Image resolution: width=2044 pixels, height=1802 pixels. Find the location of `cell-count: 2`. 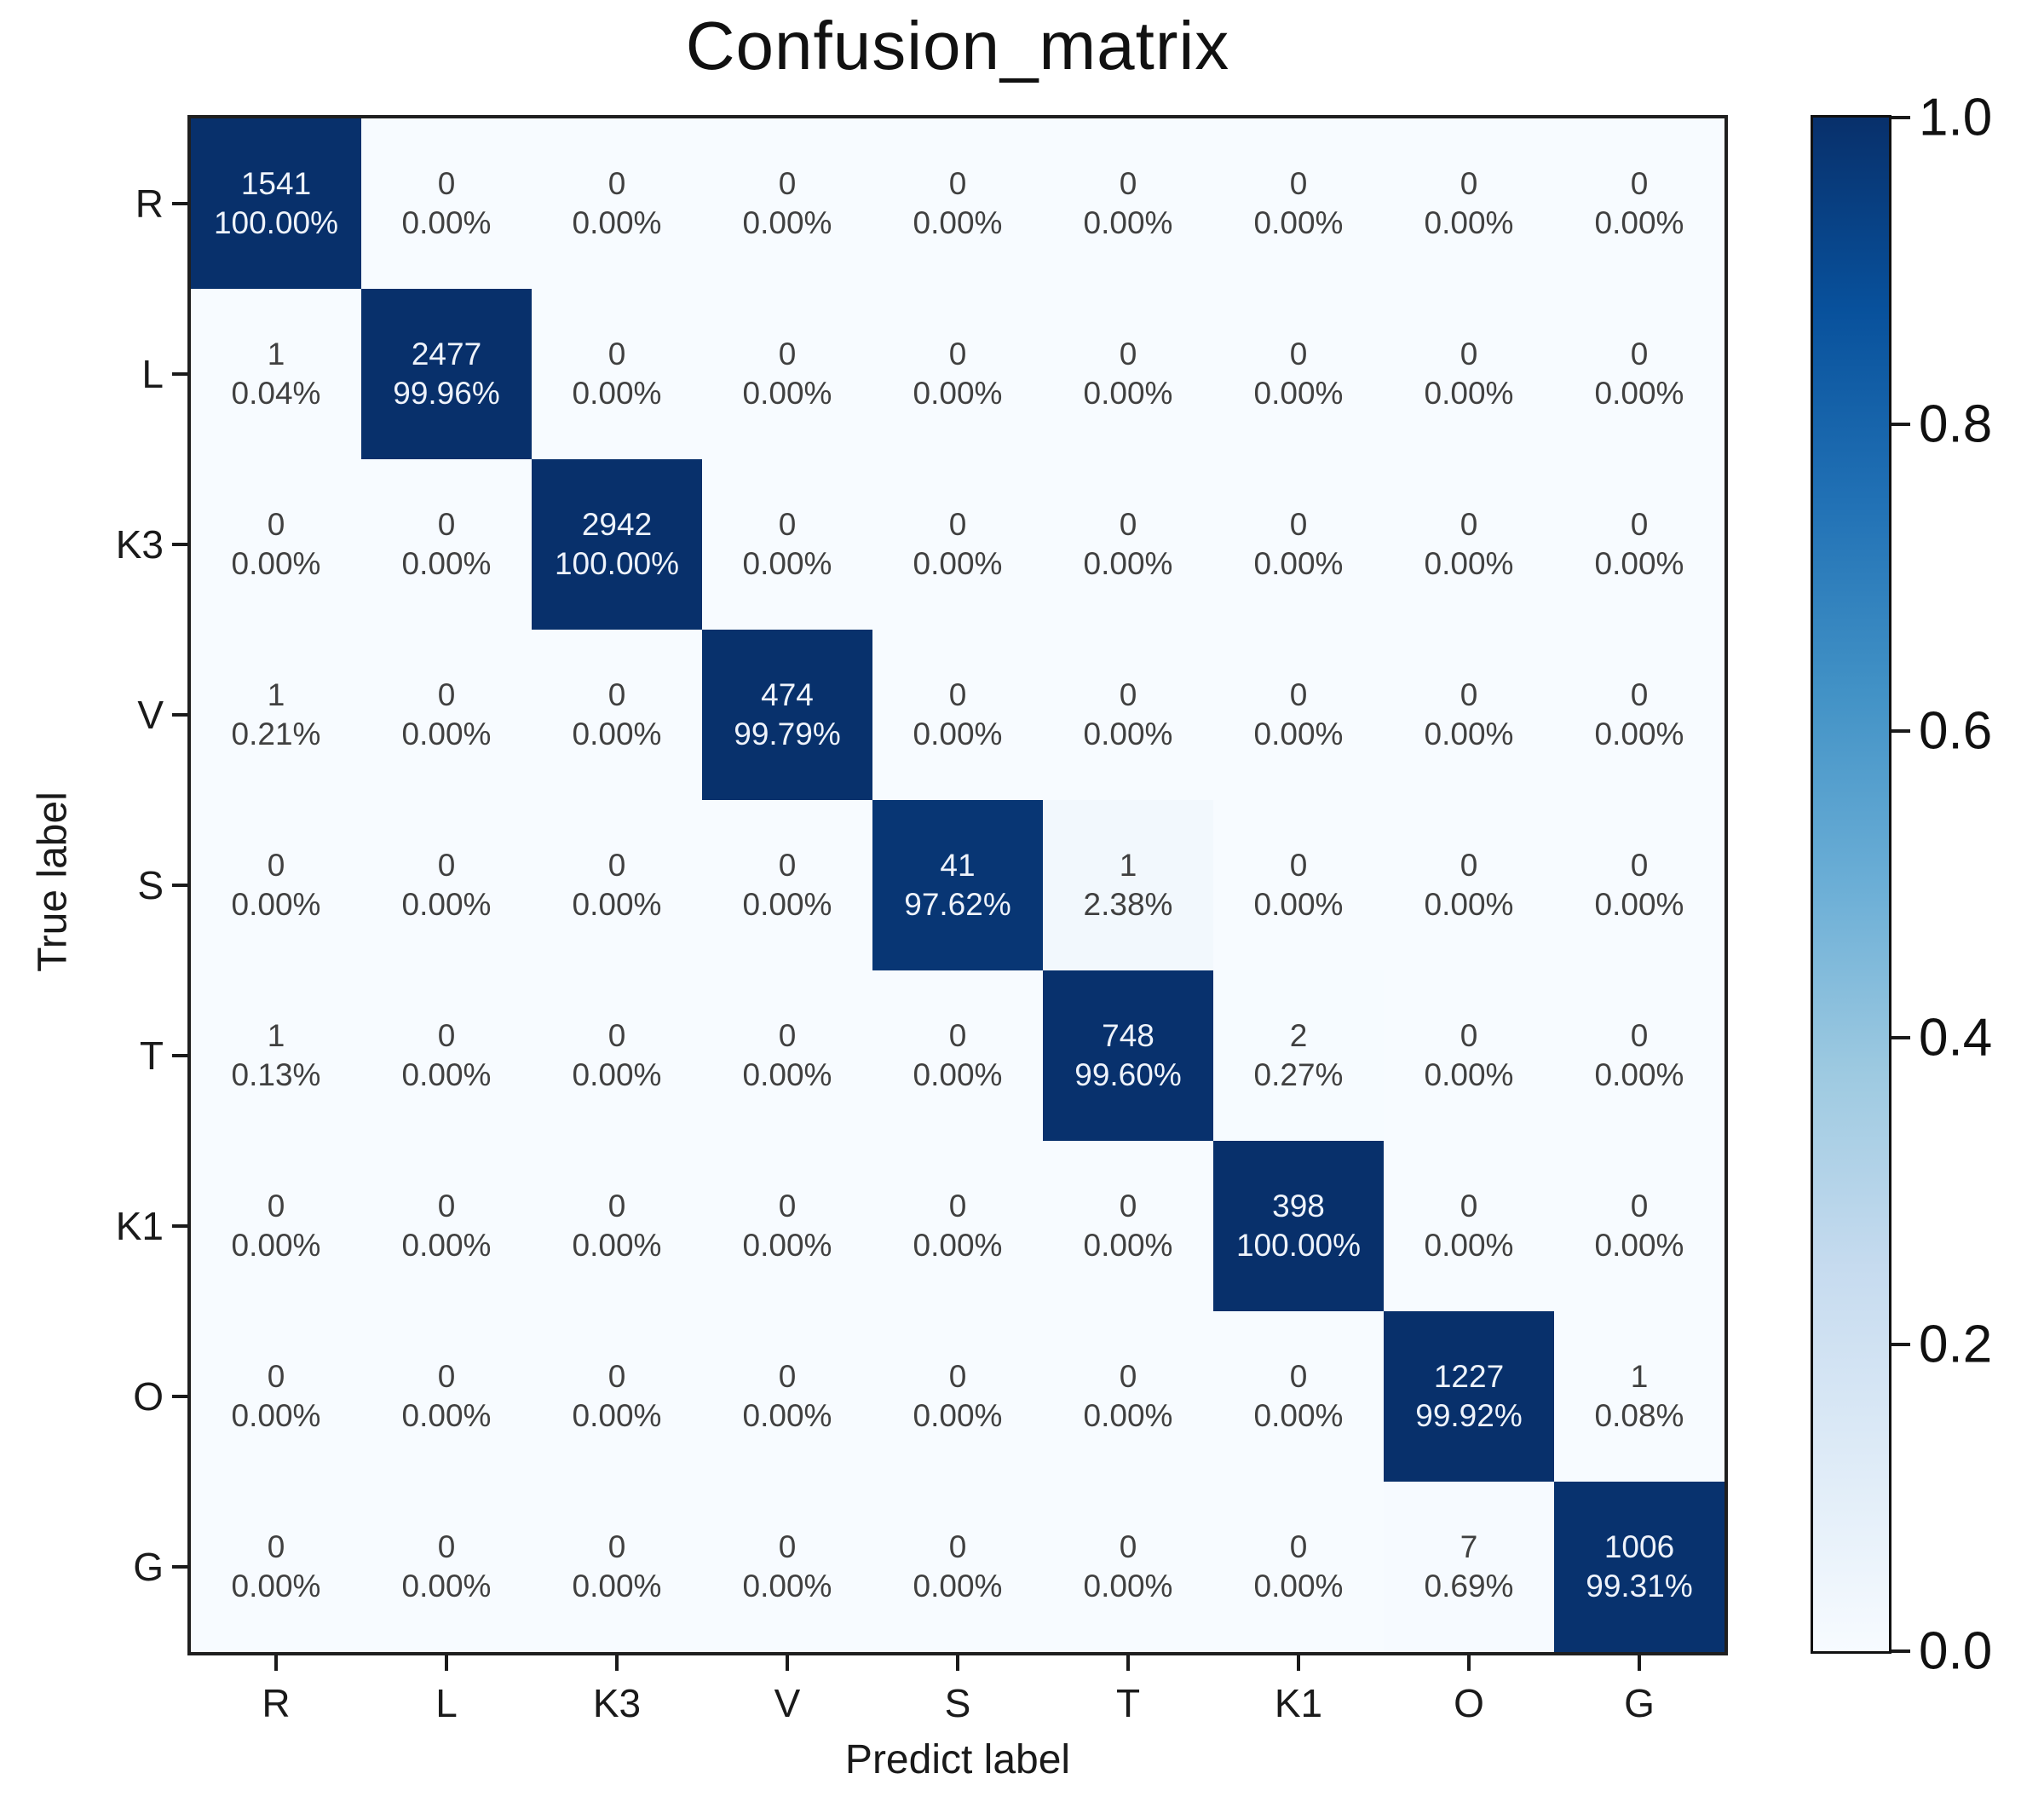

cell-count: 2 is located at coordinates (1298, 1035).